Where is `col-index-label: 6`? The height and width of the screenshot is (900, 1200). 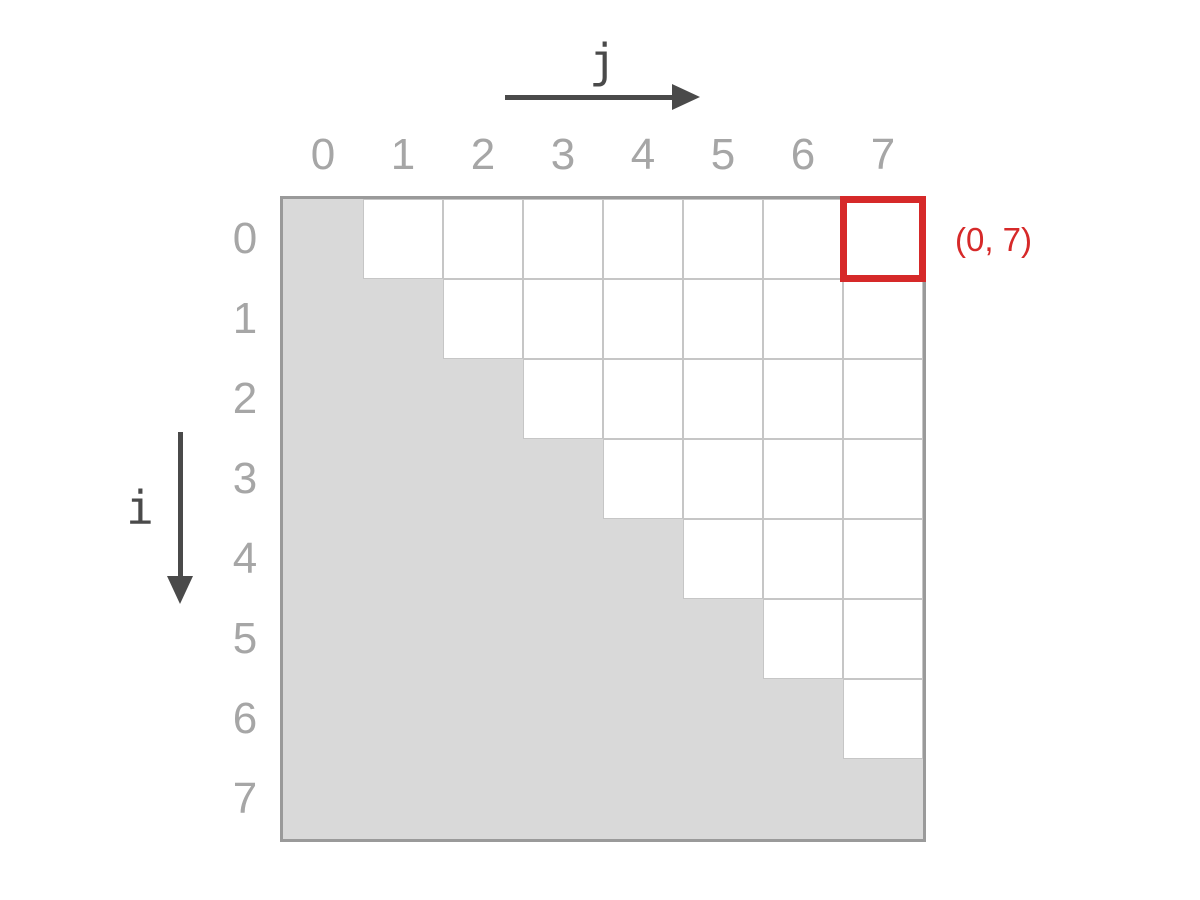
col-index-label: 6 is located at coordinates (803, 154).